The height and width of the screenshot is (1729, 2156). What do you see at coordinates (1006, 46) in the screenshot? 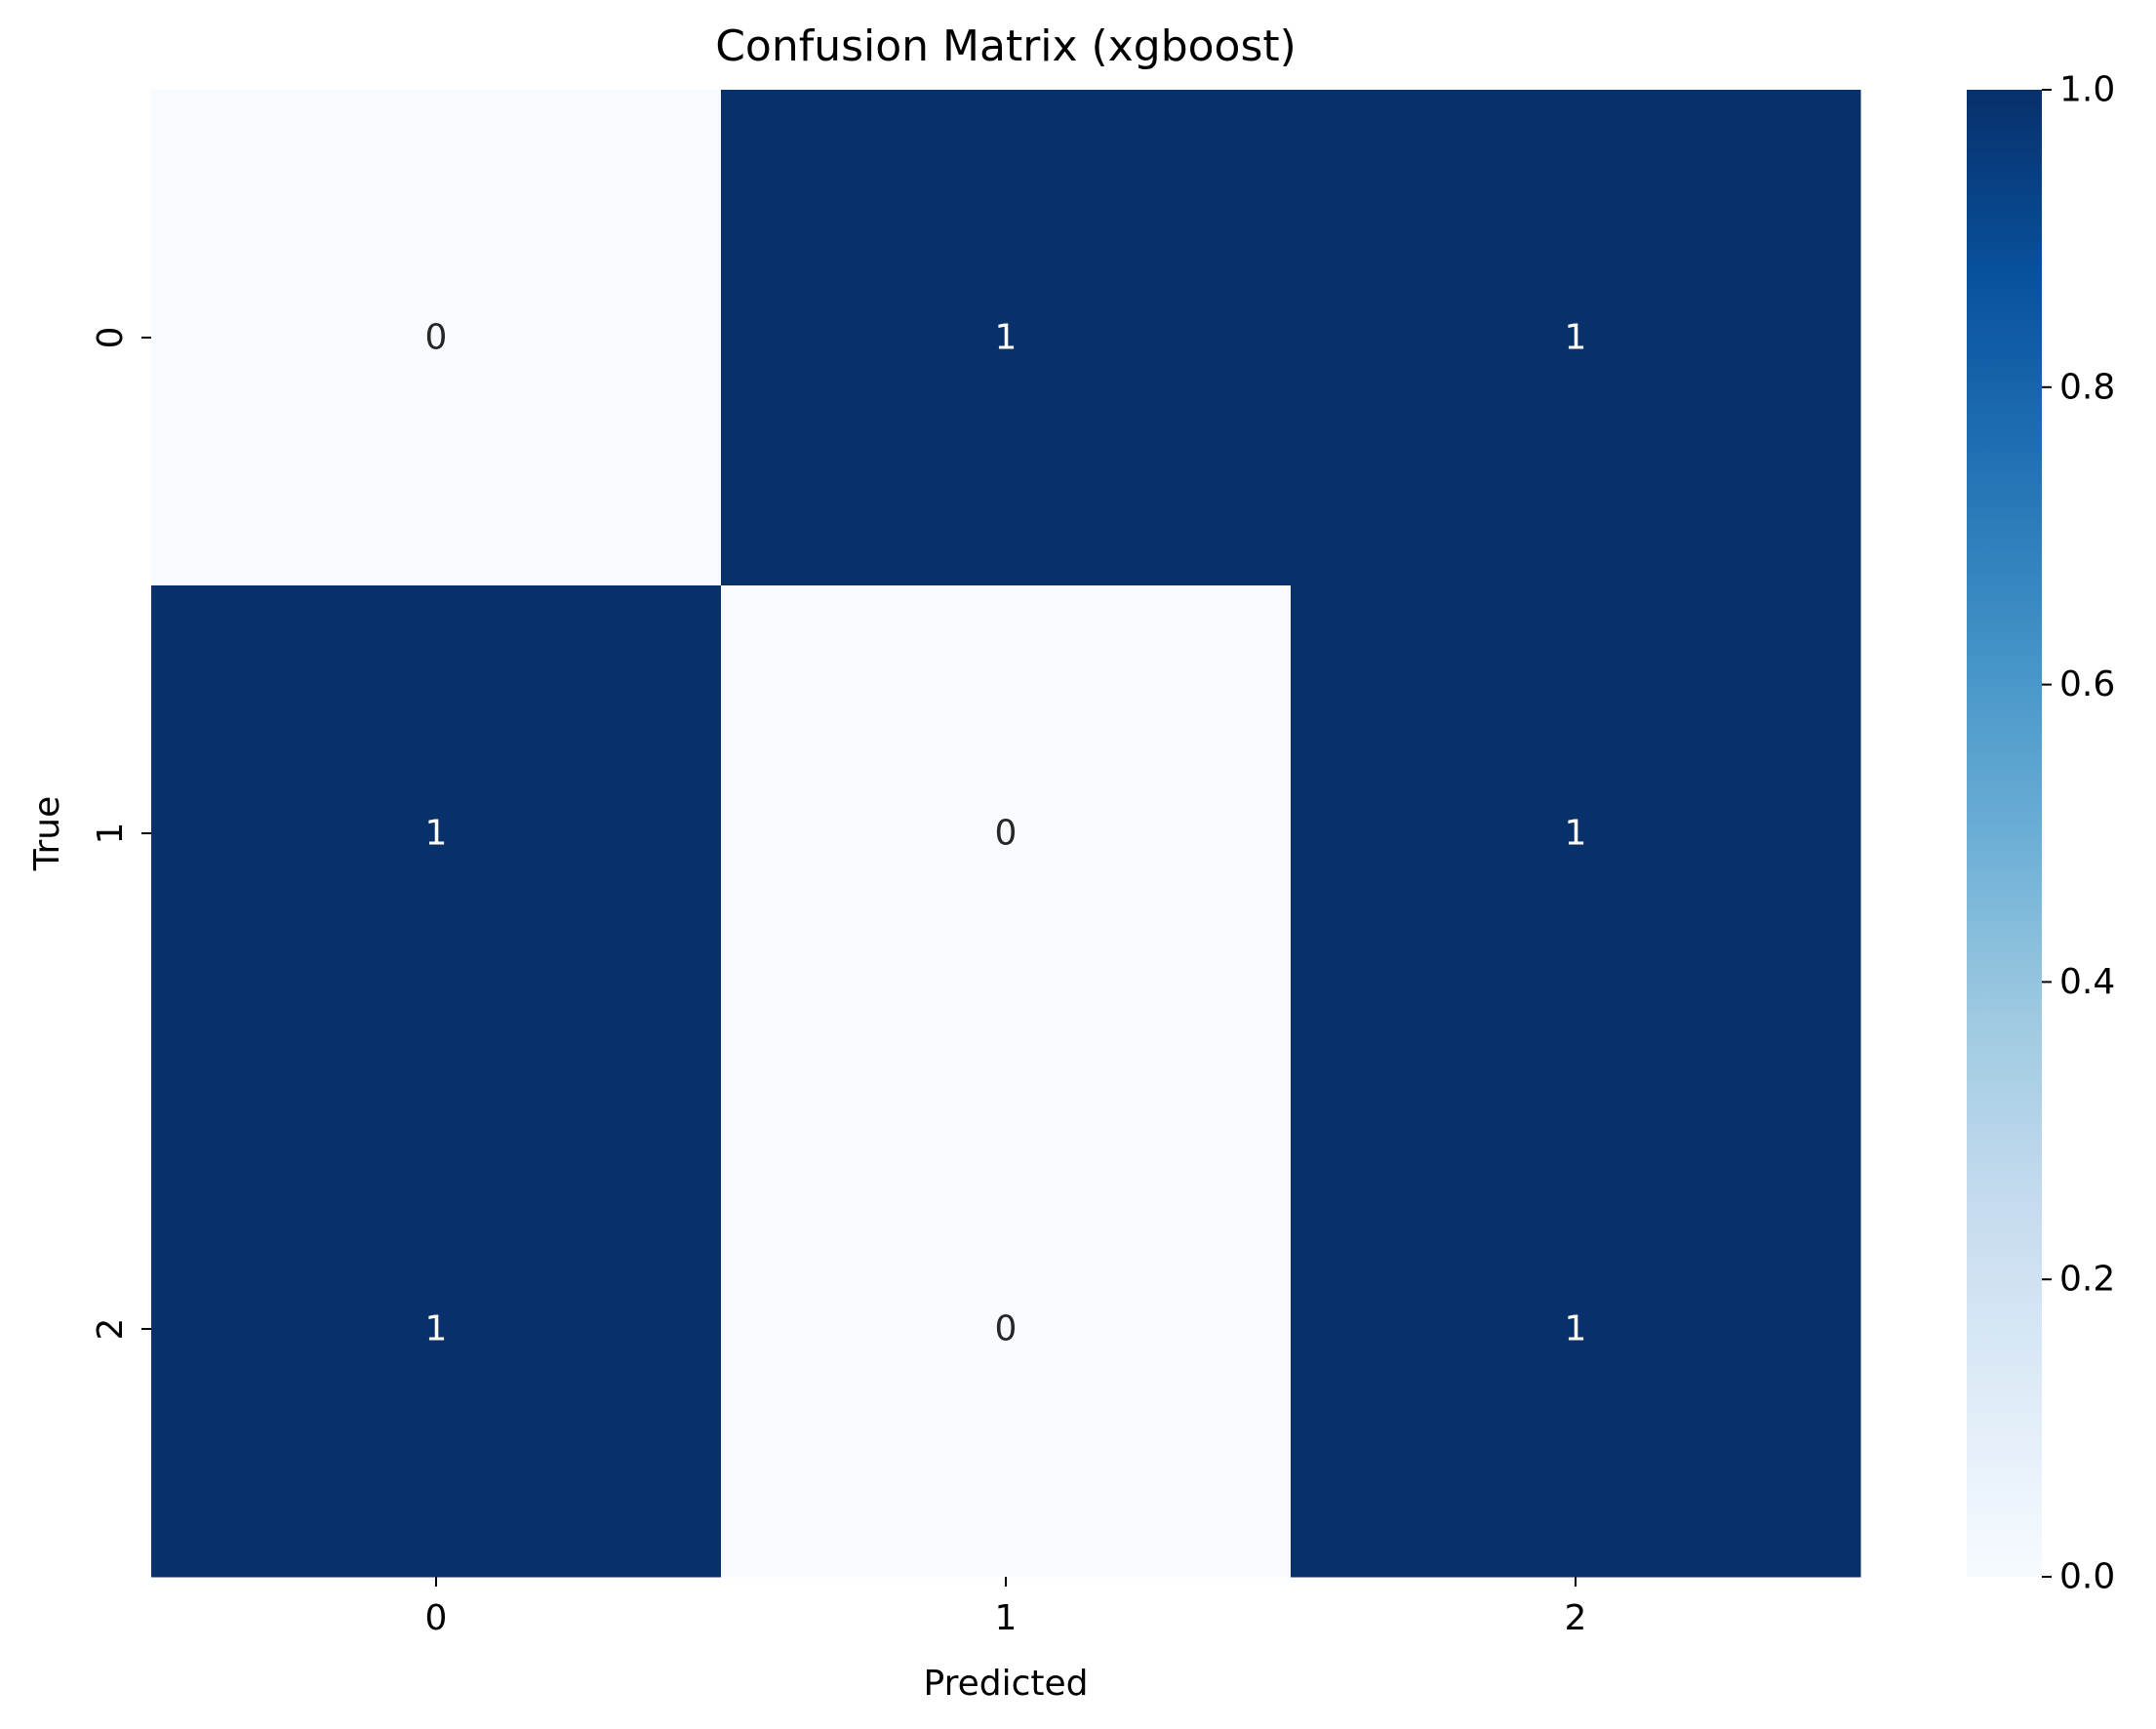
I see `chart-title: Confusion Matrix (xgboost)` at bounding box center [1006, 46].